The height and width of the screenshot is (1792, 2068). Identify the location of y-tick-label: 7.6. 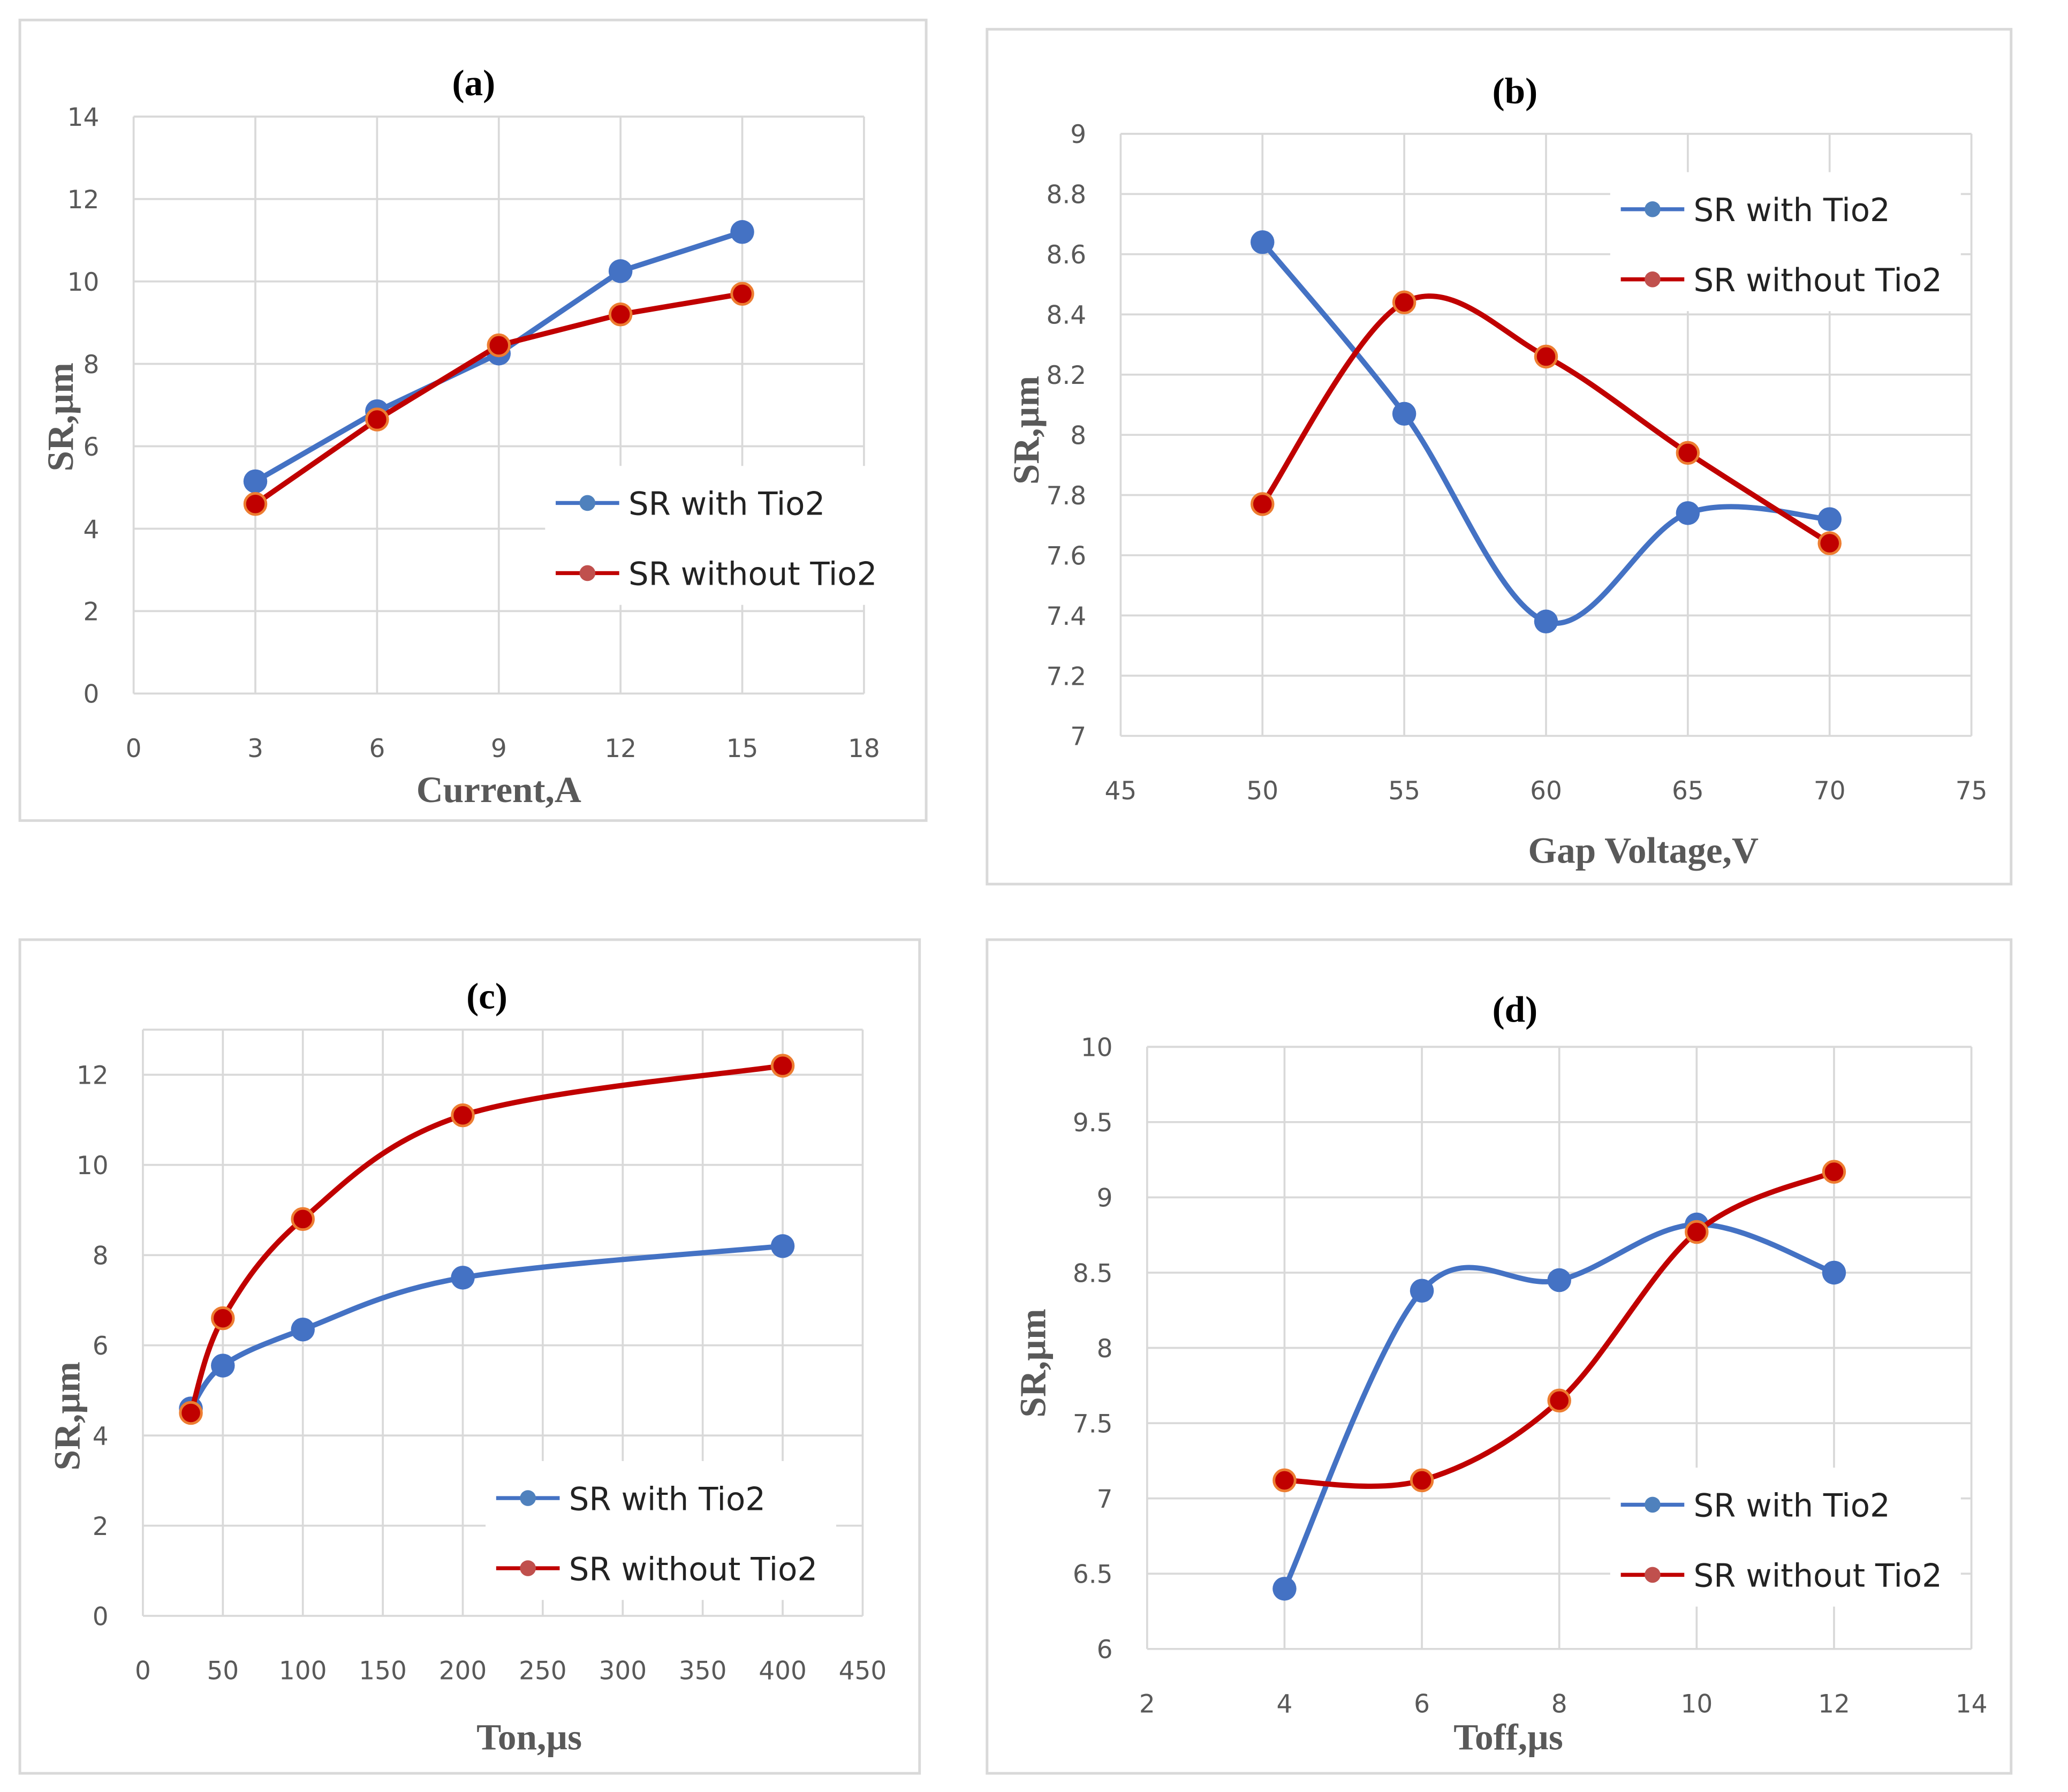
(1066, 556).